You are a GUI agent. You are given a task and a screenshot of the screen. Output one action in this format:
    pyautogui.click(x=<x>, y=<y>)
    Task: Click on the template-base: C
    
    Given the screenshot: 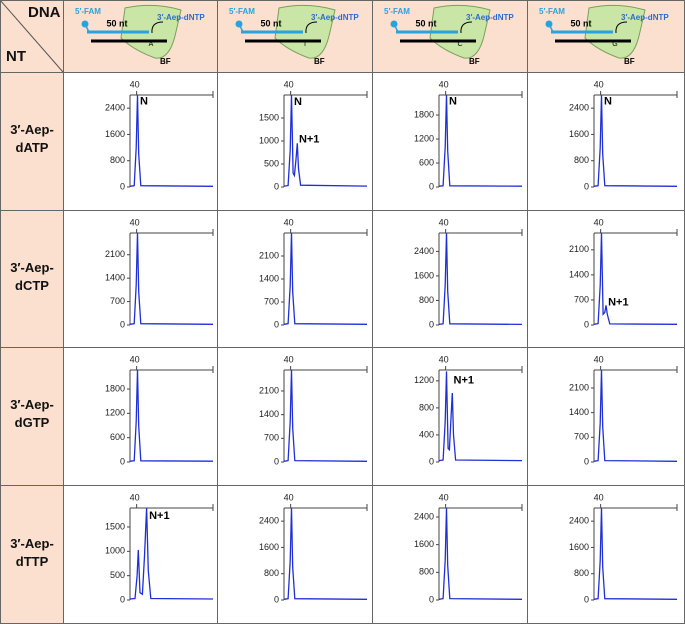 What is the action you would take?
    pyautogui.click(x=459, y=44)
    